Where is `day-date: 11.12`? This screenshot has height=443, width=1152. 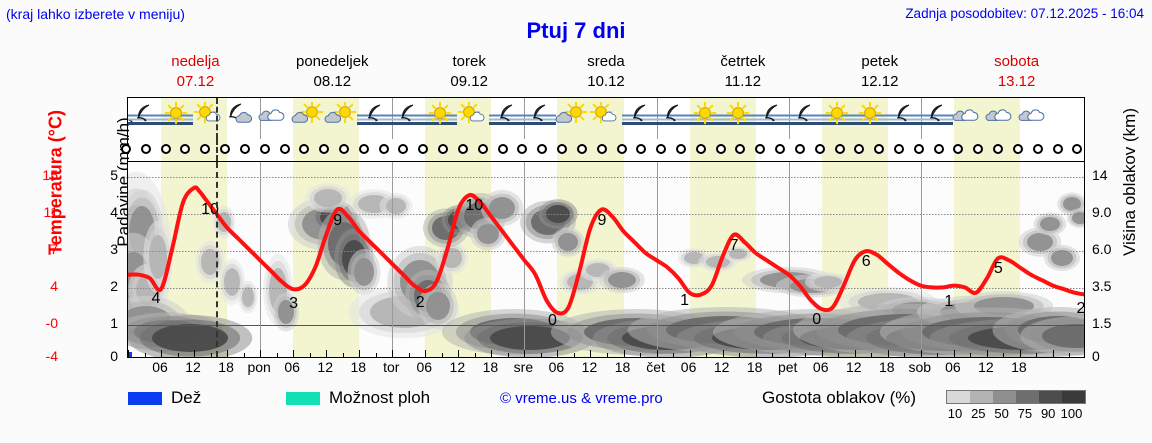 day-date: 11.12 is located at coordinates (743, 81).